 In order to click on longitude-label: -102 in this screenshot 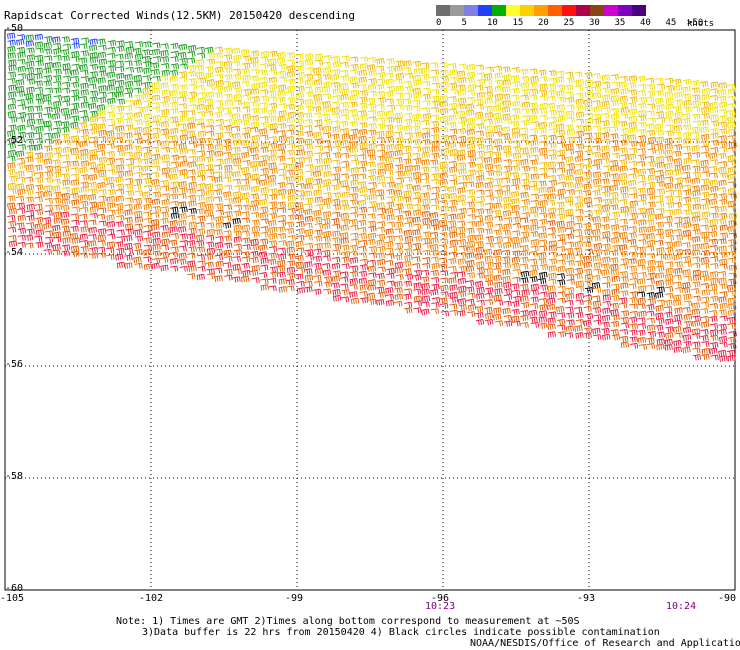, I will do `click(151, 598)`.